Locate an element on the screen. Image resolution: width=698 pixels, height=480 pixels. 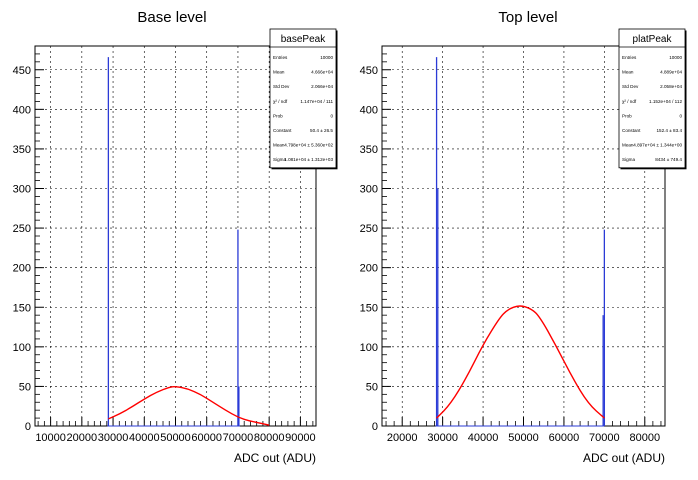
stats-row-value: 4.666e+04 is located at coordinates (322, 72).